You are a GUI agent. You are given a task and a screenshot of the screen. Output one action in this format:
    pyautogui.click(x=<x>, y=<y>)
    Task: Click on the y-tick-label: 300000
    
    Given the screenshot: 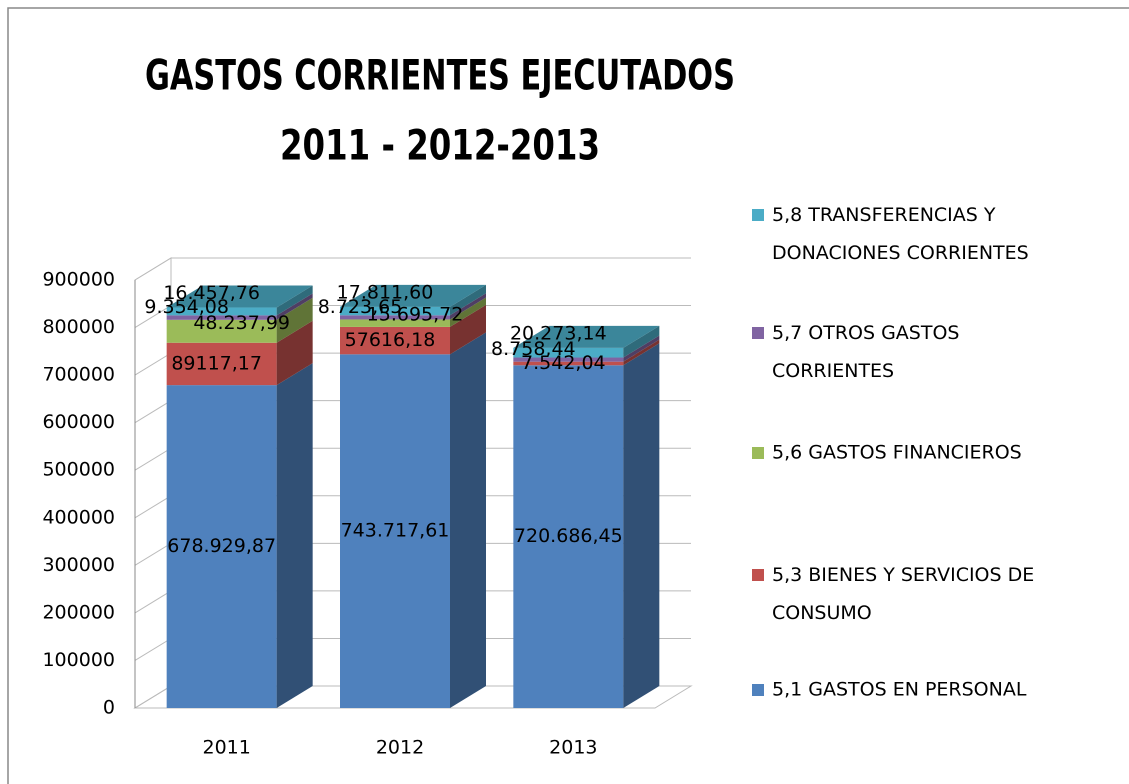 What is the action you would take?
    pyautogui.click(x=78, y=565)
    